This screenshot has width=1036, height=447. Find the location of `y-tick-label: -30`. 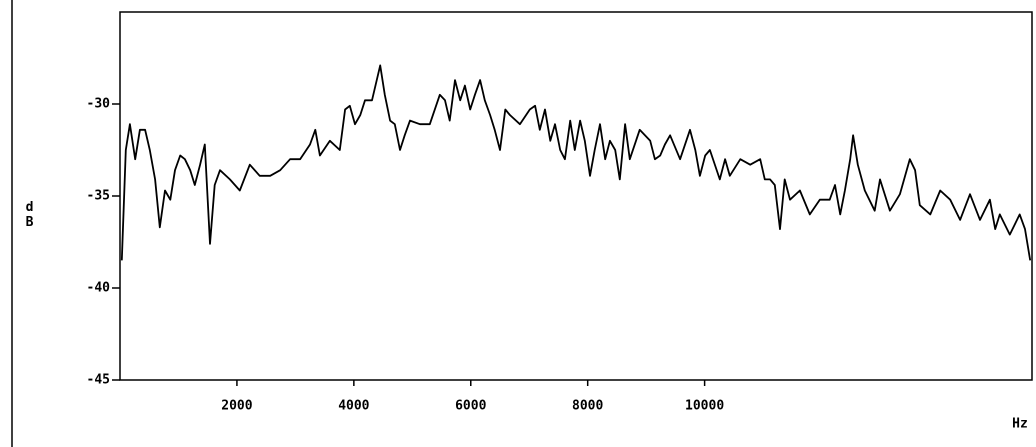

y-tick-label: -30 is located at coordinates (99, 104).